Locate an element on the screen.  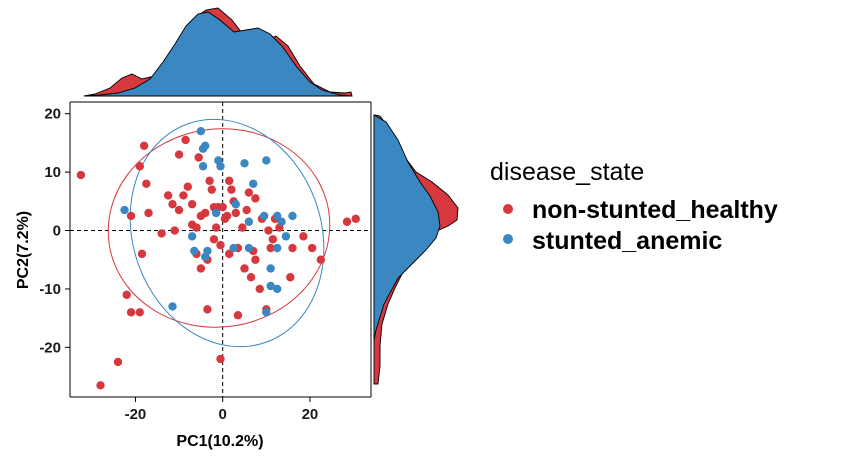
y-tick-label: 0 is located at coordinates (57, 231).